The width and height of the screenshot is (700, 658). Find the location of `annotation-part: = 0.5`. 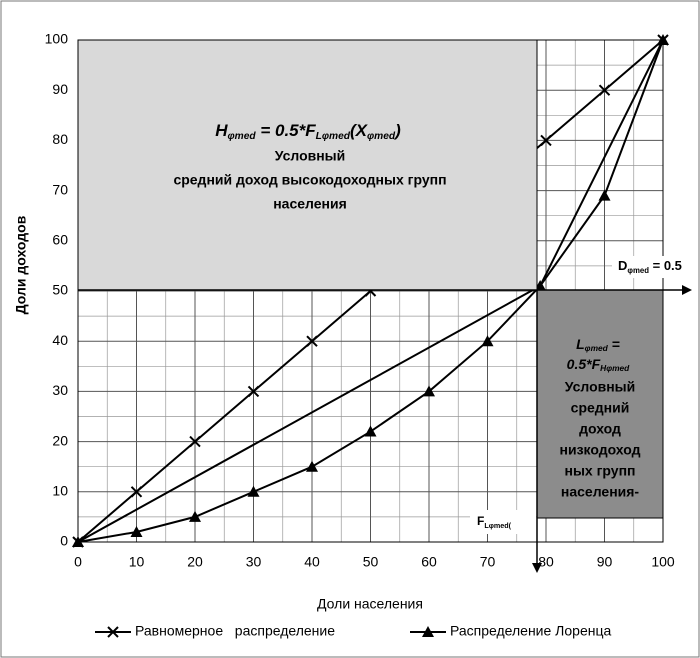

annotation-part: = 0.5 is located at coordinates (665, 265).